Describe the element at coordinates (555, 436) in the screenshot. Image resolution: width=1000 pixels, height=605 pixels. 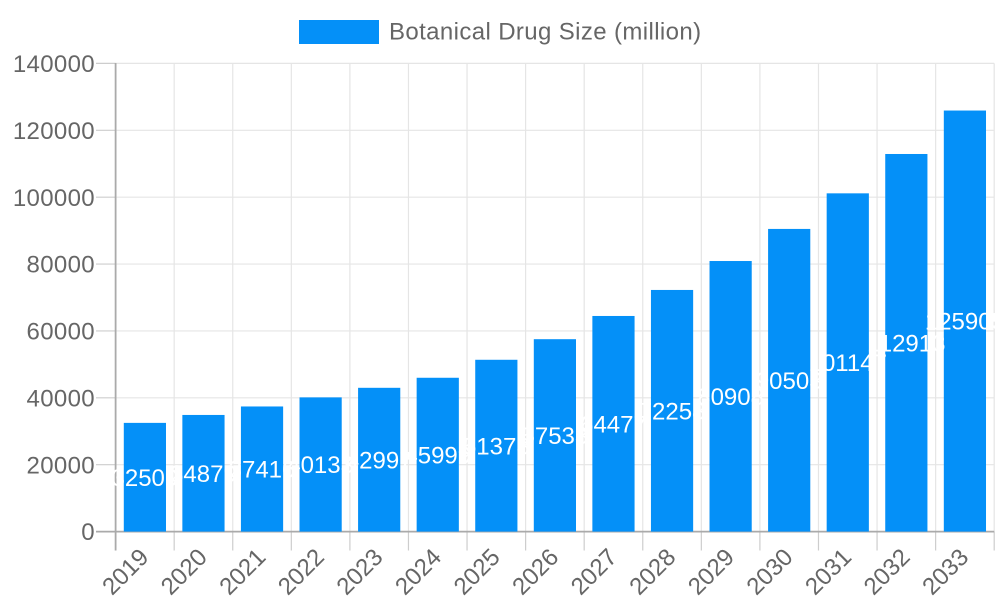
I see `svg-text: 57533` at that location.